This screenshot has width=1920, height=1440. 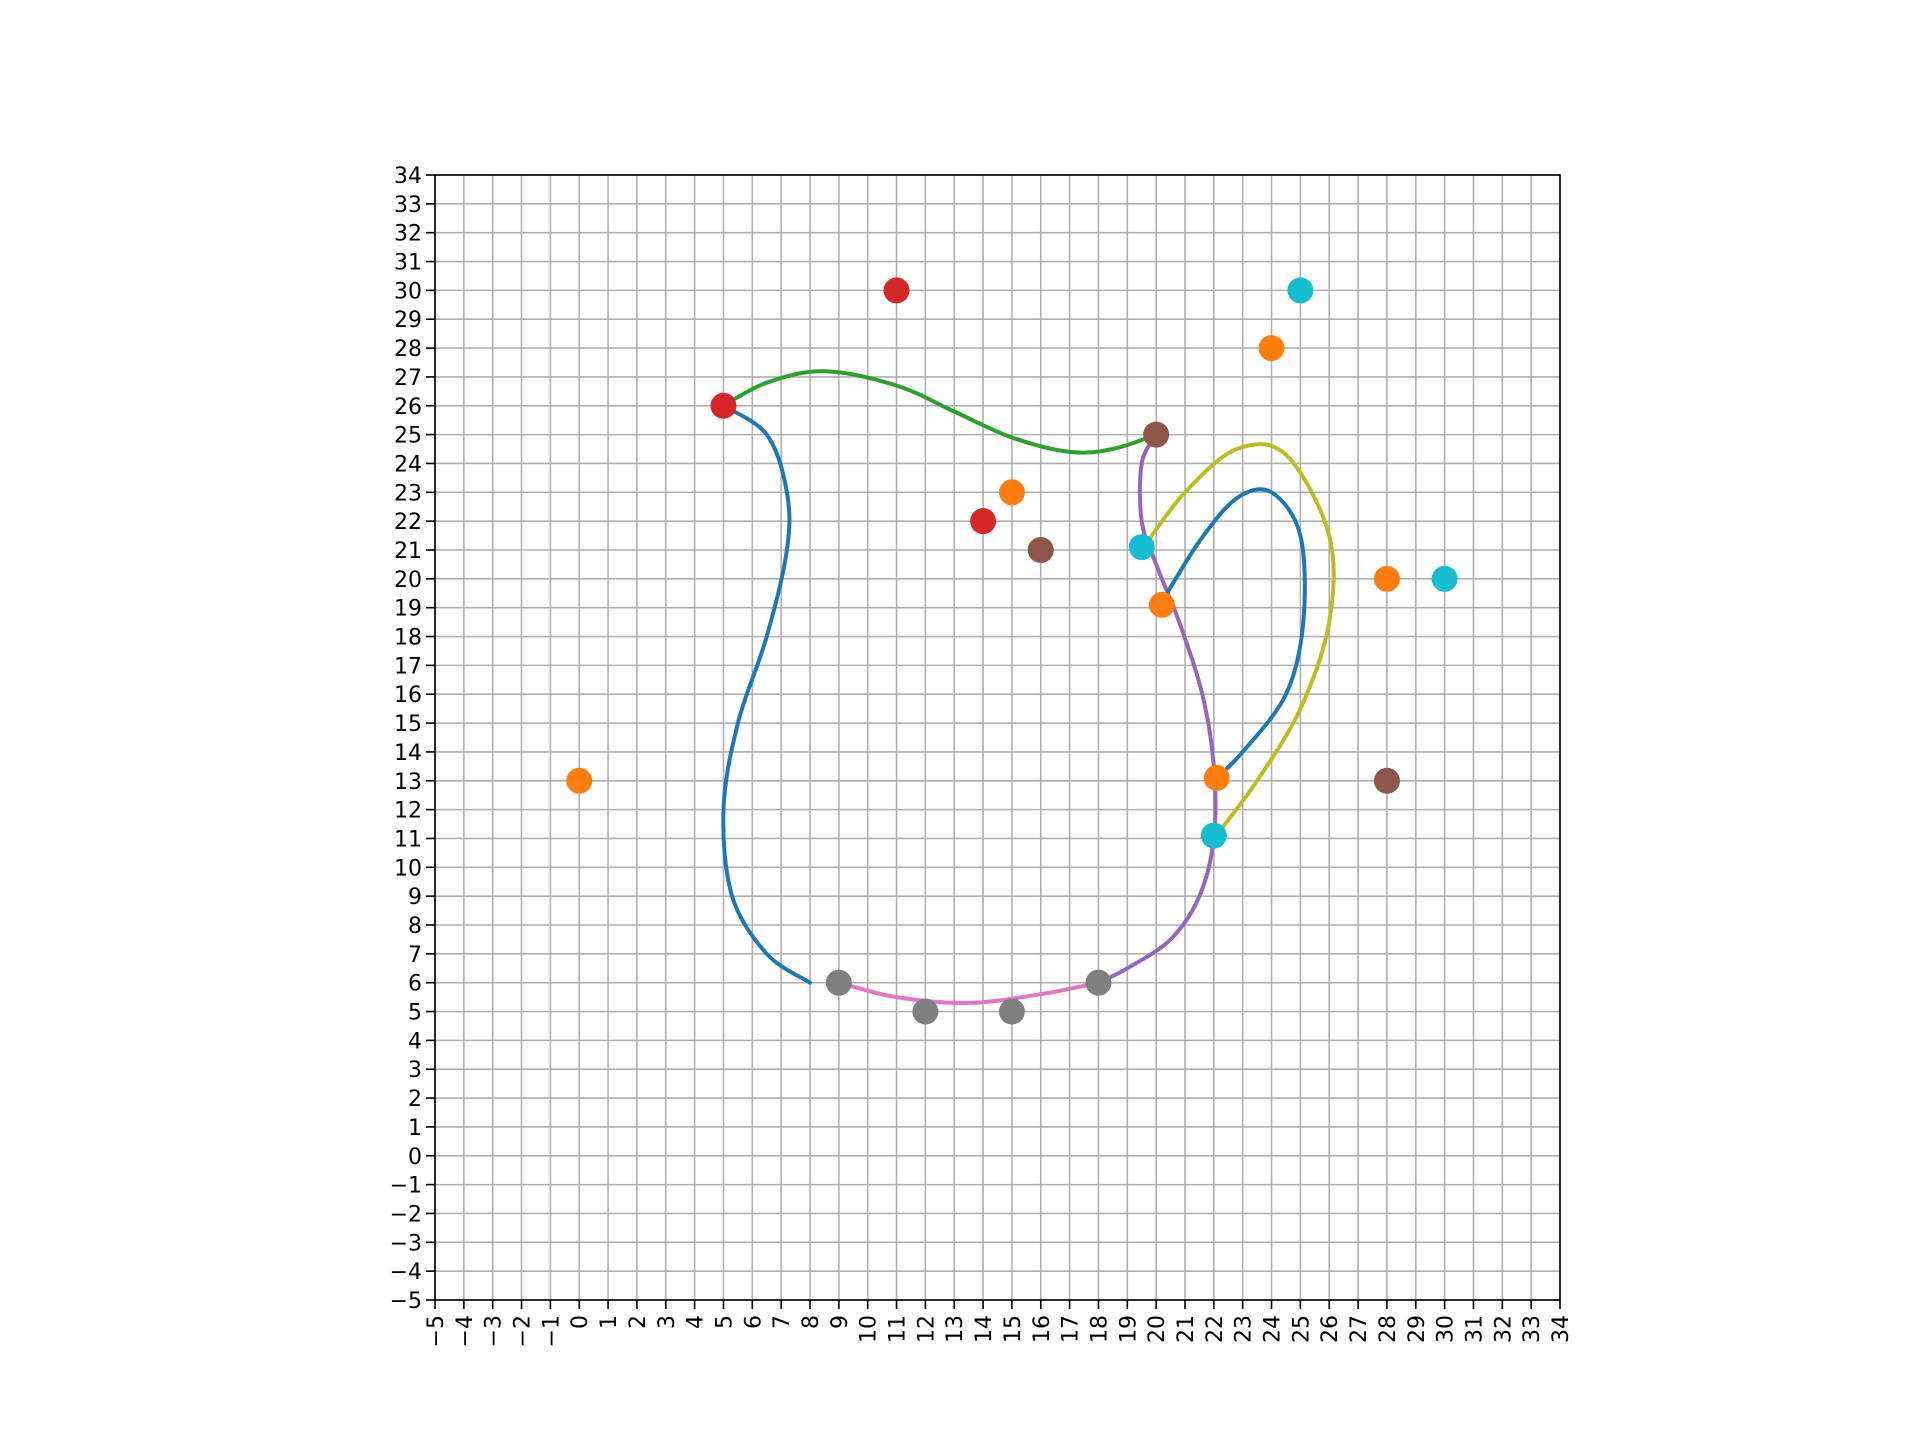 What do you see at coordinates (1417, 1329) in the screenshot?
I see `x-tick-label: 29` at bounding box center [1417, 1329].